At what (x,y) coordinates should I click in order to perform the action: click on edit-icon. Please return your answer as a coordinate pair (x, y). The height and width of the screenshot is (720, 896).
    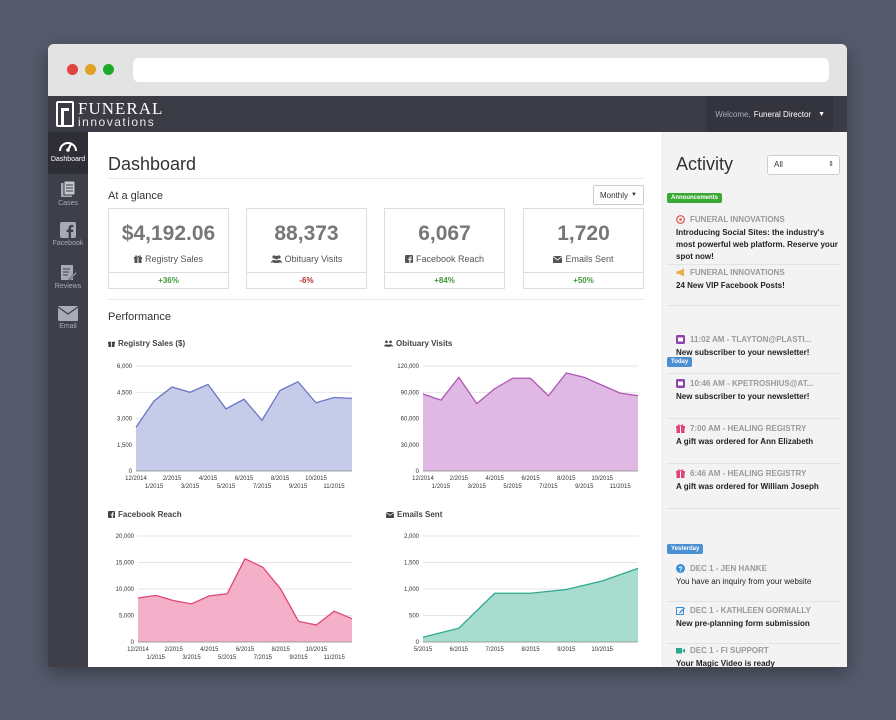
    Looking at the image, I should click on (680, 610).